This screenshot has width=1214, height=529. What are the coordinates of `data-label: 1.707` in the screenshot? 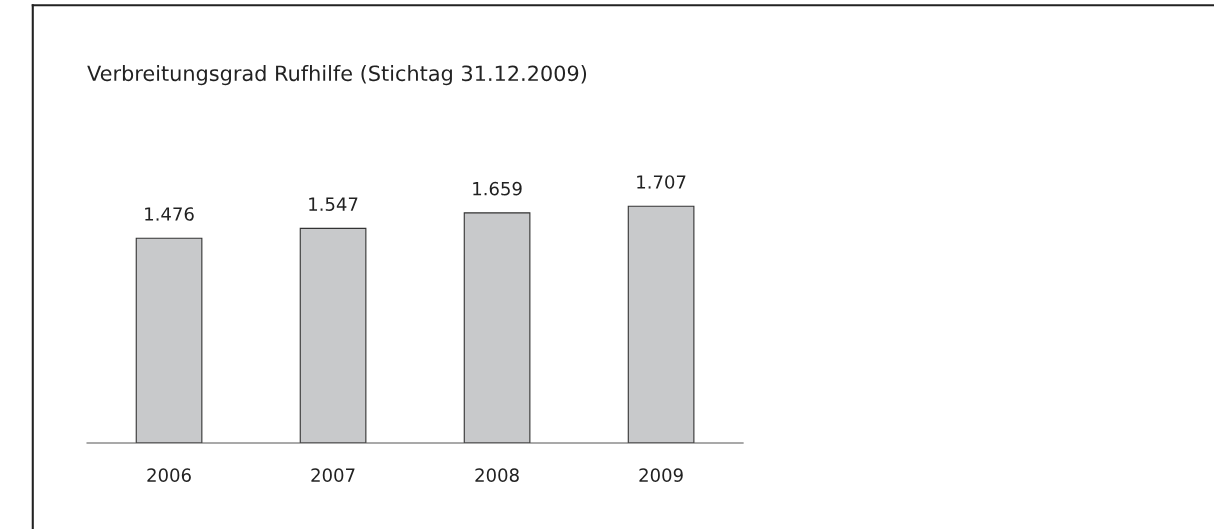 It's located at (661, 182).